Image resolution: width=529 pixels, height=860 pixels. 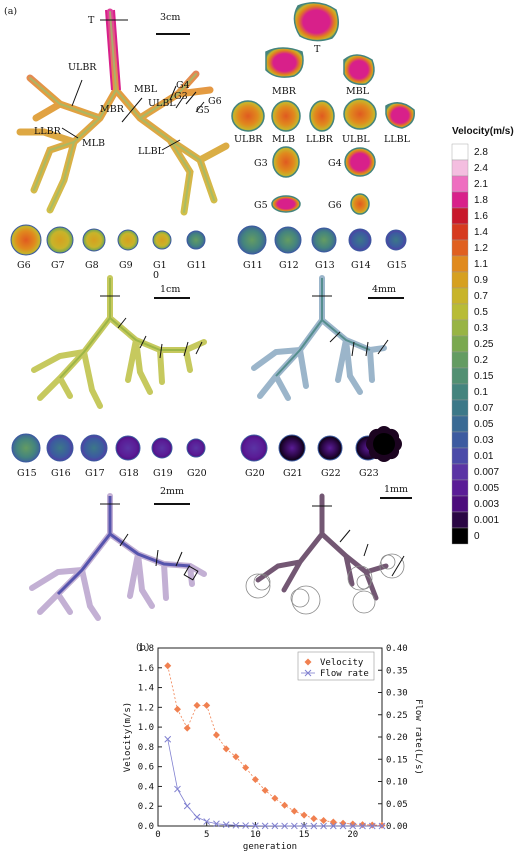 I want to click on sections-row-g20-g23: G20 G21 G22 G23, so click(x=321, y=452).